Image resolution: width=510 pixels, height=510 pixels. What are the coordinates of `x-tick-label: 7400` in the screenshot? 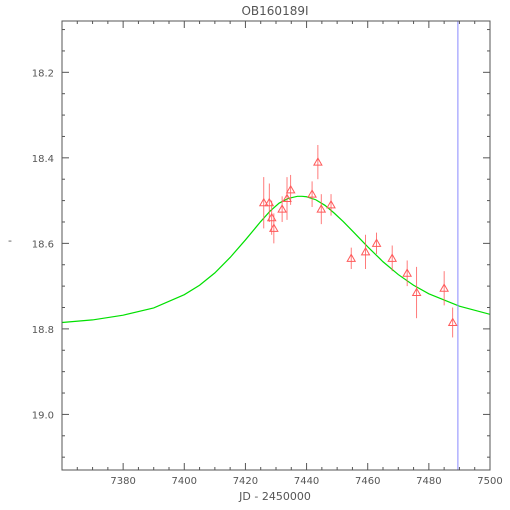 It's located at (184, 481).